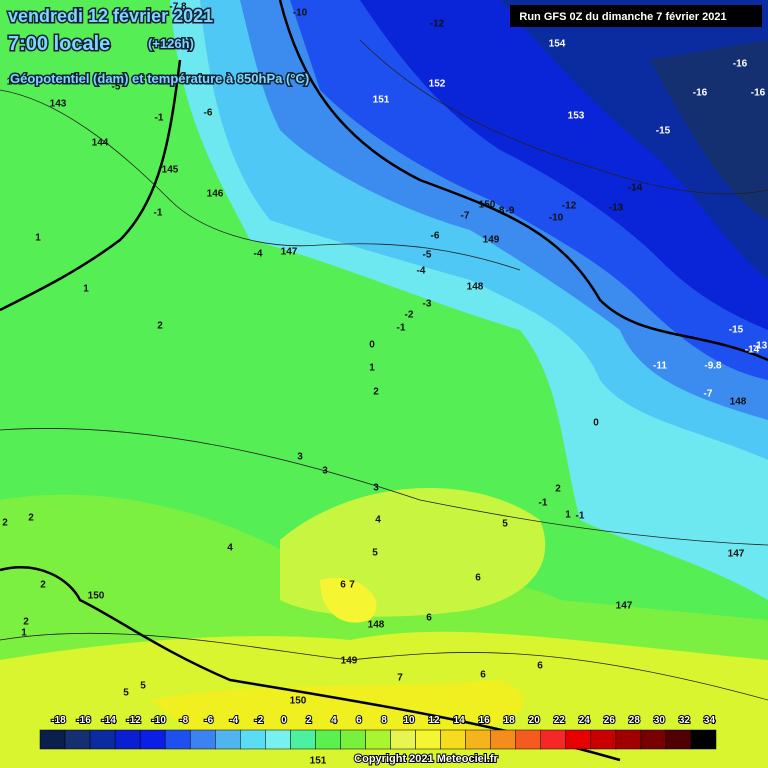 The width and height of the screenshot is (768, 768). Describe the element at coordinates (334, 720) in the screenshot. I see `legend-tick-label: 4` at that location.